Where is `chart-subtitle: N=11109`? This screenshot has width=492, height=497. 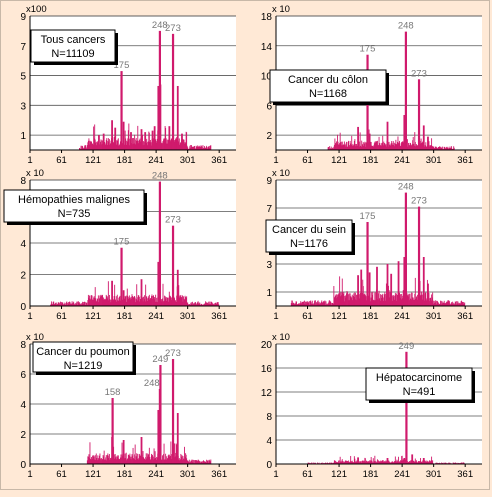
chart-subtitle: N=11109 is located at coordinates (72, 54).